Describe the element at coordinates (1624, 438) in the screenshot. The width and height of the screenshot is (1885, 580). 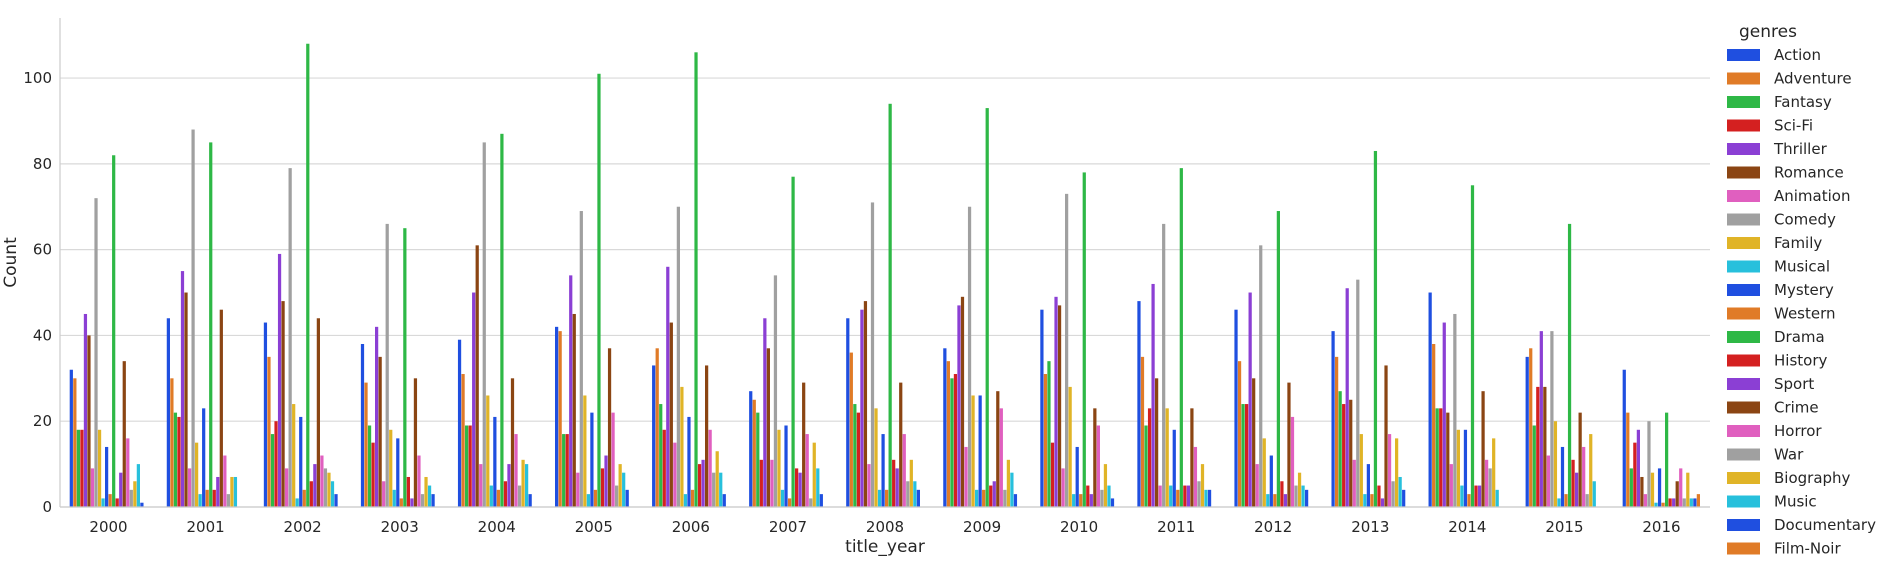
I see `bar-2016-action` at that location.